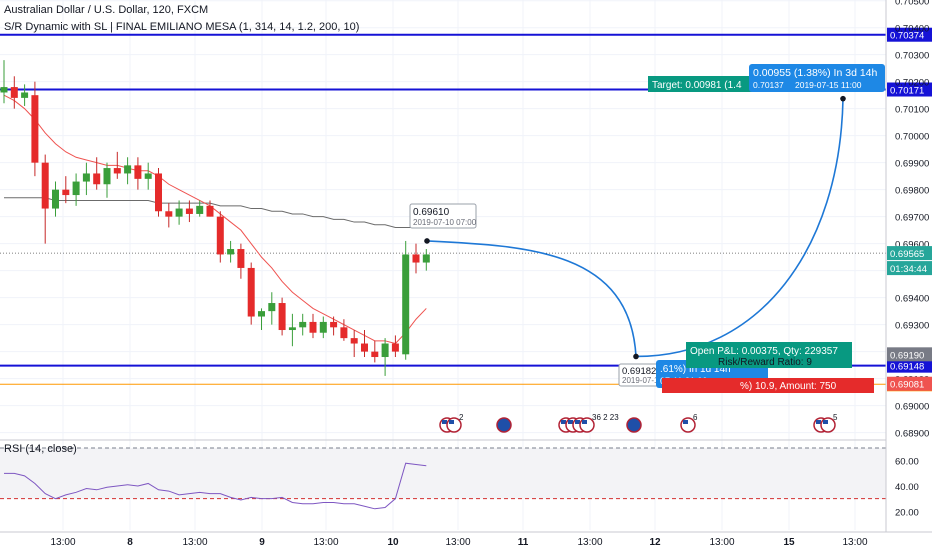 The width and height of the screenshot is (932, 550). What do you see at coordinates (912, 326) in the screenshot?
I see `price-tick-label: 0.69300` at bounding box center [912, 326].